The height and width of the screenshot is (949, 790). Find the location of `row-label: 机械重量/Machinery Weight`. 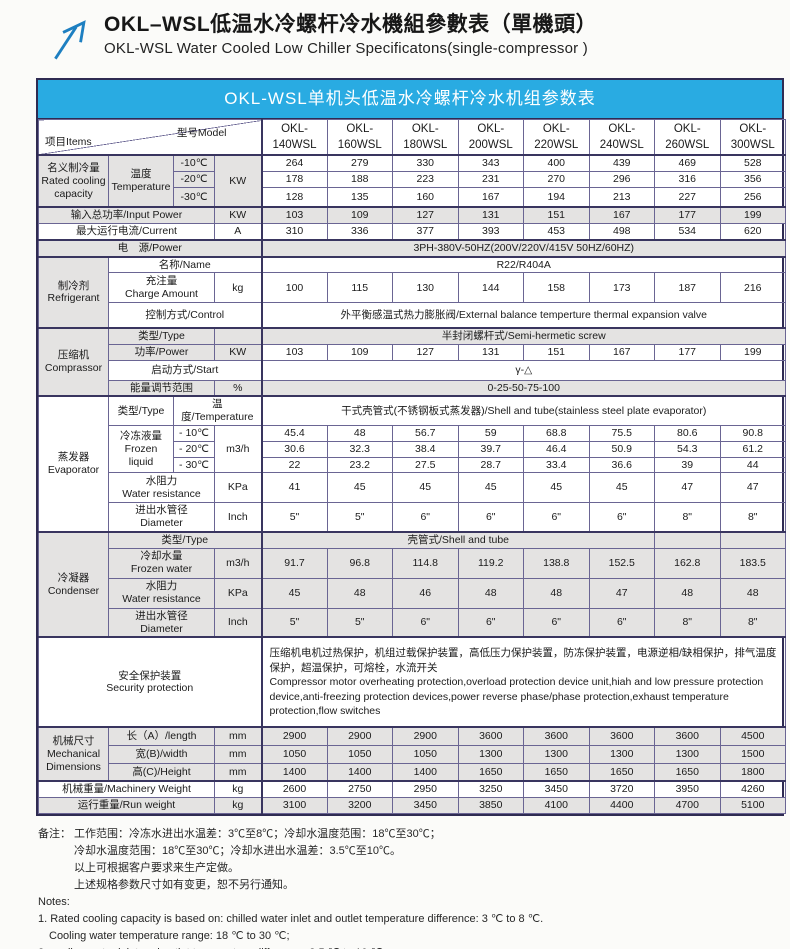

row-label: 机械重量/Machinery Weight is located at coordinates (126, 789).